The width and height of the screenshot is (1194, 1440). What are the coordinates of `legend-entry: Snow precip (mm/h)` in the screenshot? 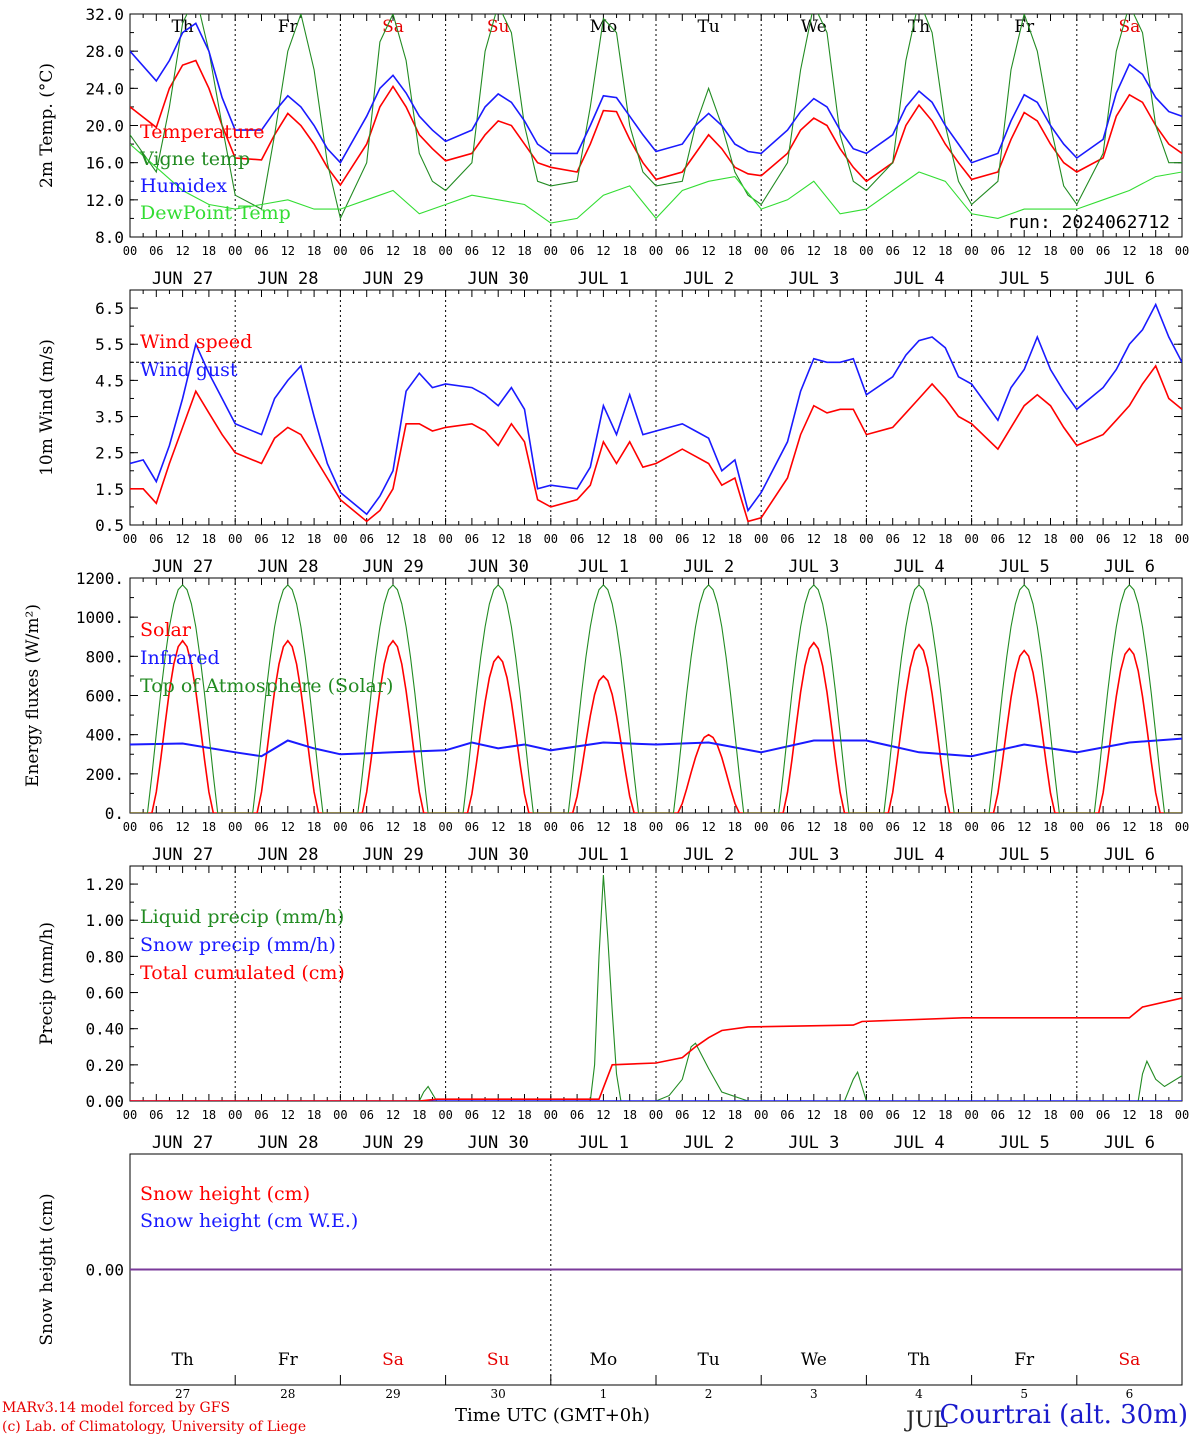 It's located at (238, 945).